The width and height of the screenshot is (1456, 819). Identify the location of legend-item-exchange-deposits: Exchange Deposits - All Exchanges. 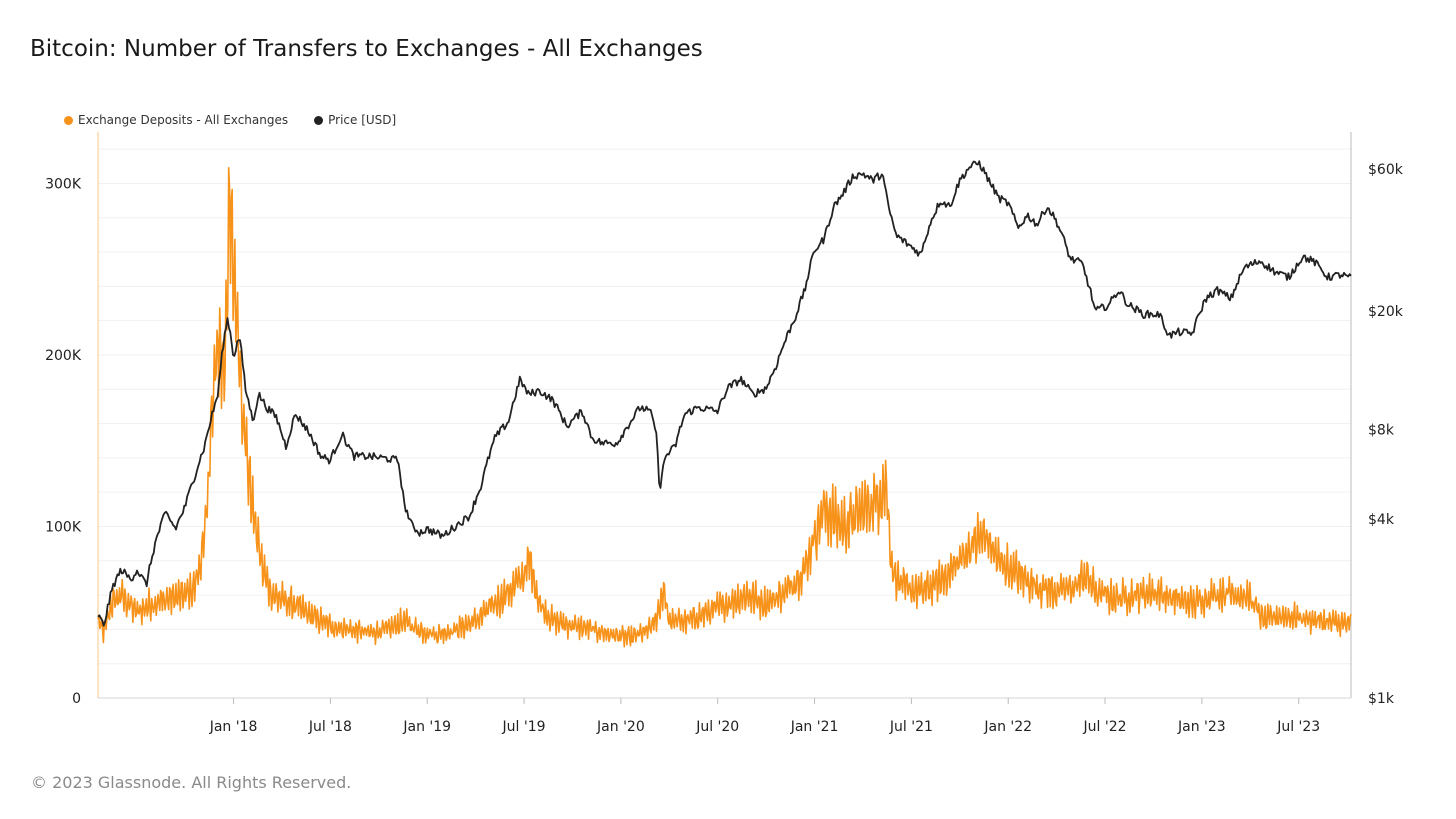
(176, 120).